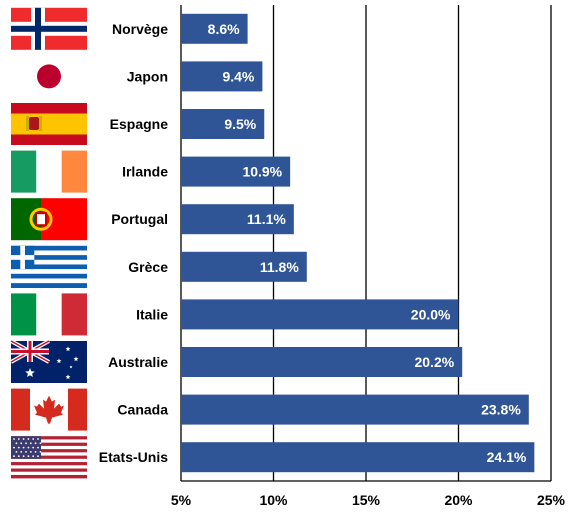 This screenshot has width=576, height=515. What do you see at coordinates (366, 500) in the screenshot?
I see `x-tick-label: 15%` at bounding box center [366, 500].